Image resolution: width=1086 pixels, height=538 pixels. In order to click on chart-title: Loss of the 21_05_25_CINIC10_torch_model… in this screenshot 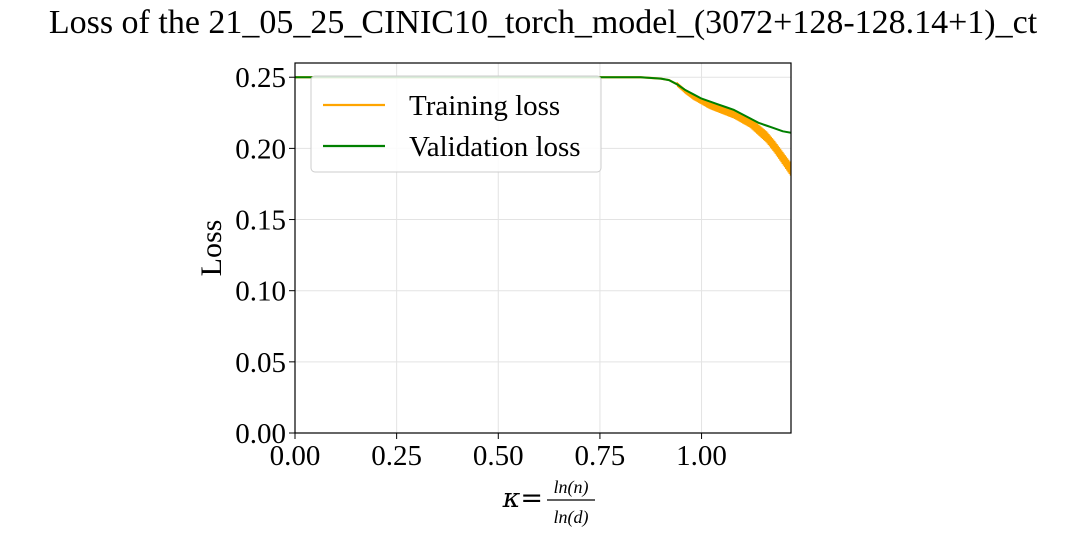, I will do `click(543, 22)`.